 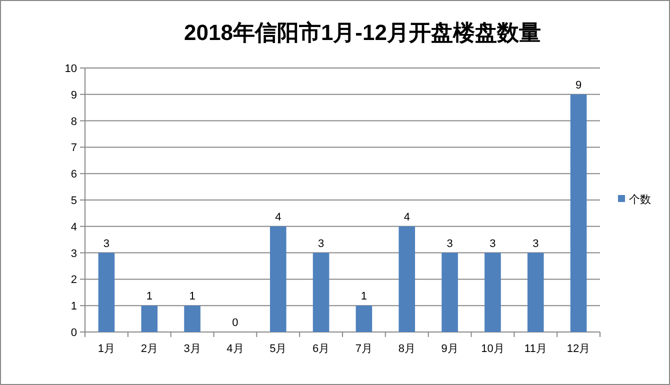 What do you see at coordinates (578, 85) in the screenshot?
I see `data-label: 9` at bounding box center [578, 85].